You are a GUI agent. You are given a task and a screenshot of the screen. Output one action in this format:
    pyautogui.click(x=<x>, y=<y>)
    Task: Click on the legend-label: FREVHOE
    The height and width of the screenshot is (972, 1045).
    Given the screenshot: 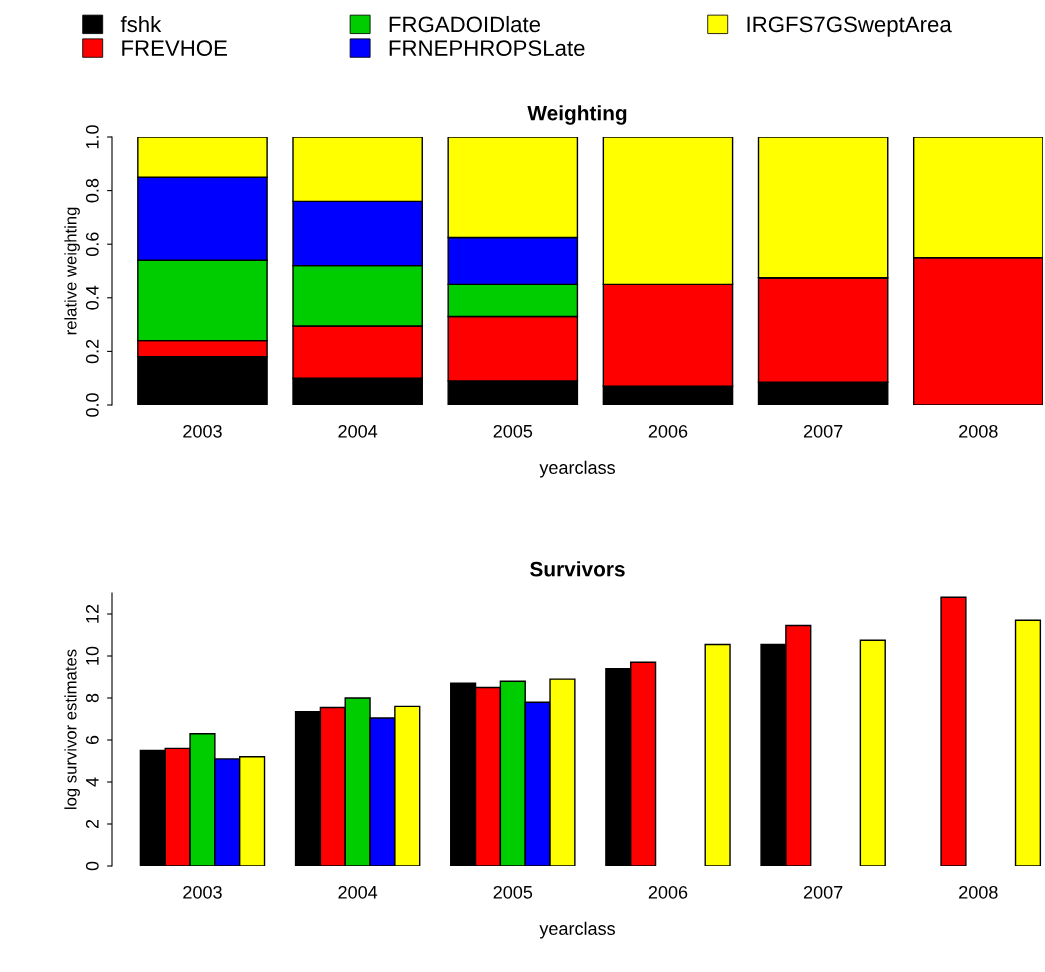 What is the action you would take?
    pyautogui.click(x=174, y=48)
    